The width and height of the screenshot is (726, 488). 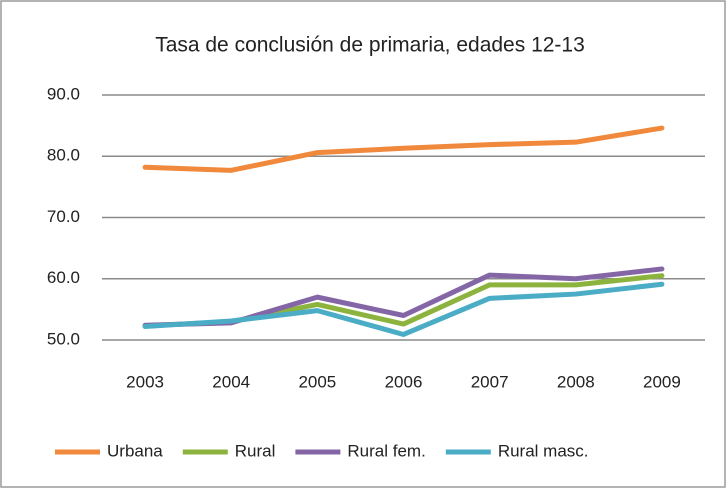 I want to click on y-tick-label: 60.0, so click(x=63, y=277).